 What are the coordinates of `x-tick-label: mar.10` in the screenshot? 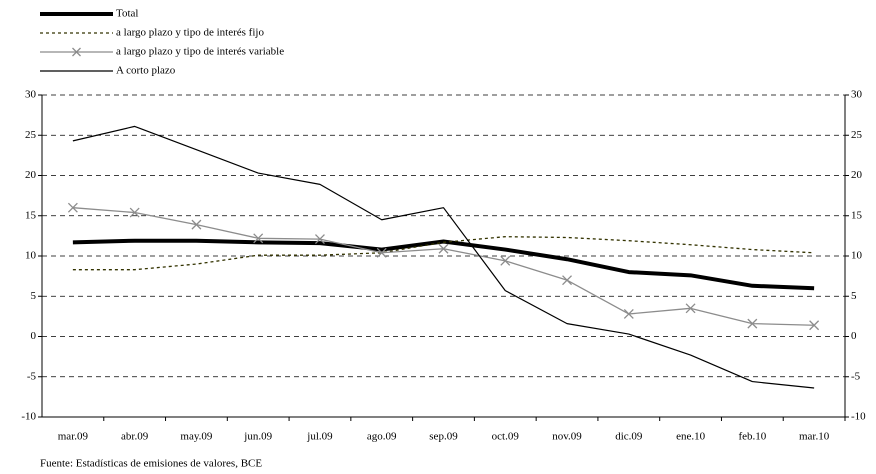 It's located at (814, 437).